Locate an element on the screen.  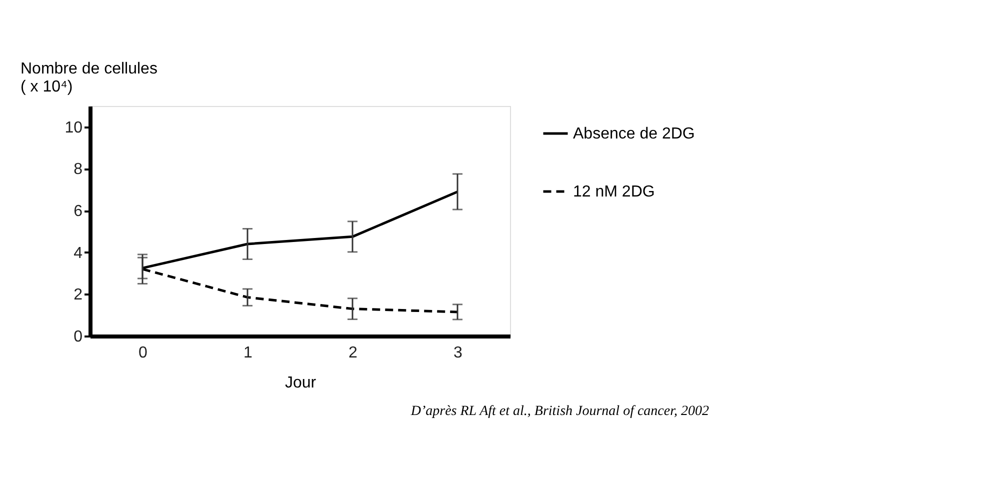
y-tick-label: 6 is located at coordinates (78, 211).